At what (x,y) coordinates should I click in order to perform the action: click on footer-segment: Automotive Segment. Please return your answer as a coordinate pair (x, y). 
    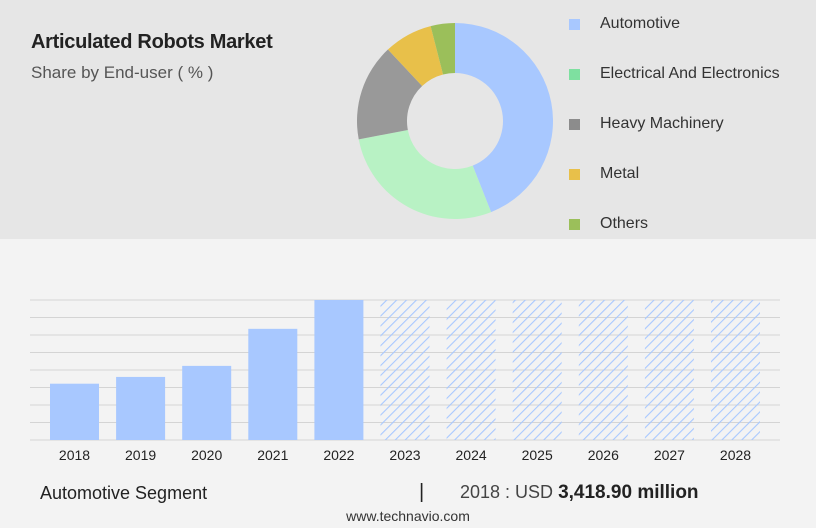
    Looking at the image, I should click on (124, 493).